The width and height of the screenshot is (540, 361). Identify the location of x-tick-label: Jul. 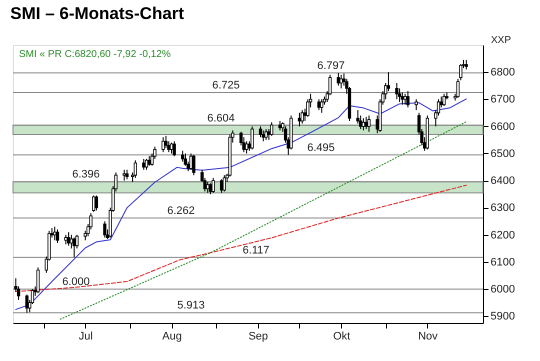
(85, 336).